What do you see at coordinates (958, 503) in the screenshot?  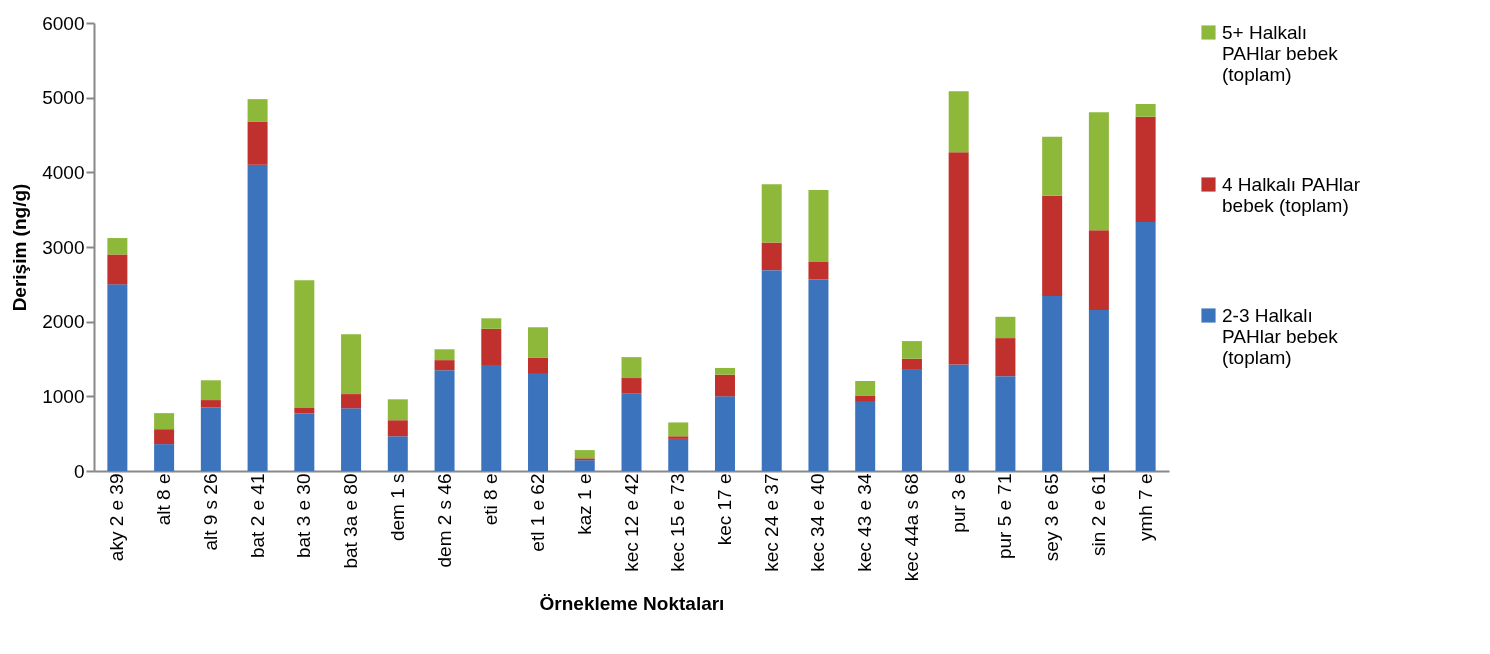 I see `x-tick-label: pur 3 e` at bounding box center [958, 503].